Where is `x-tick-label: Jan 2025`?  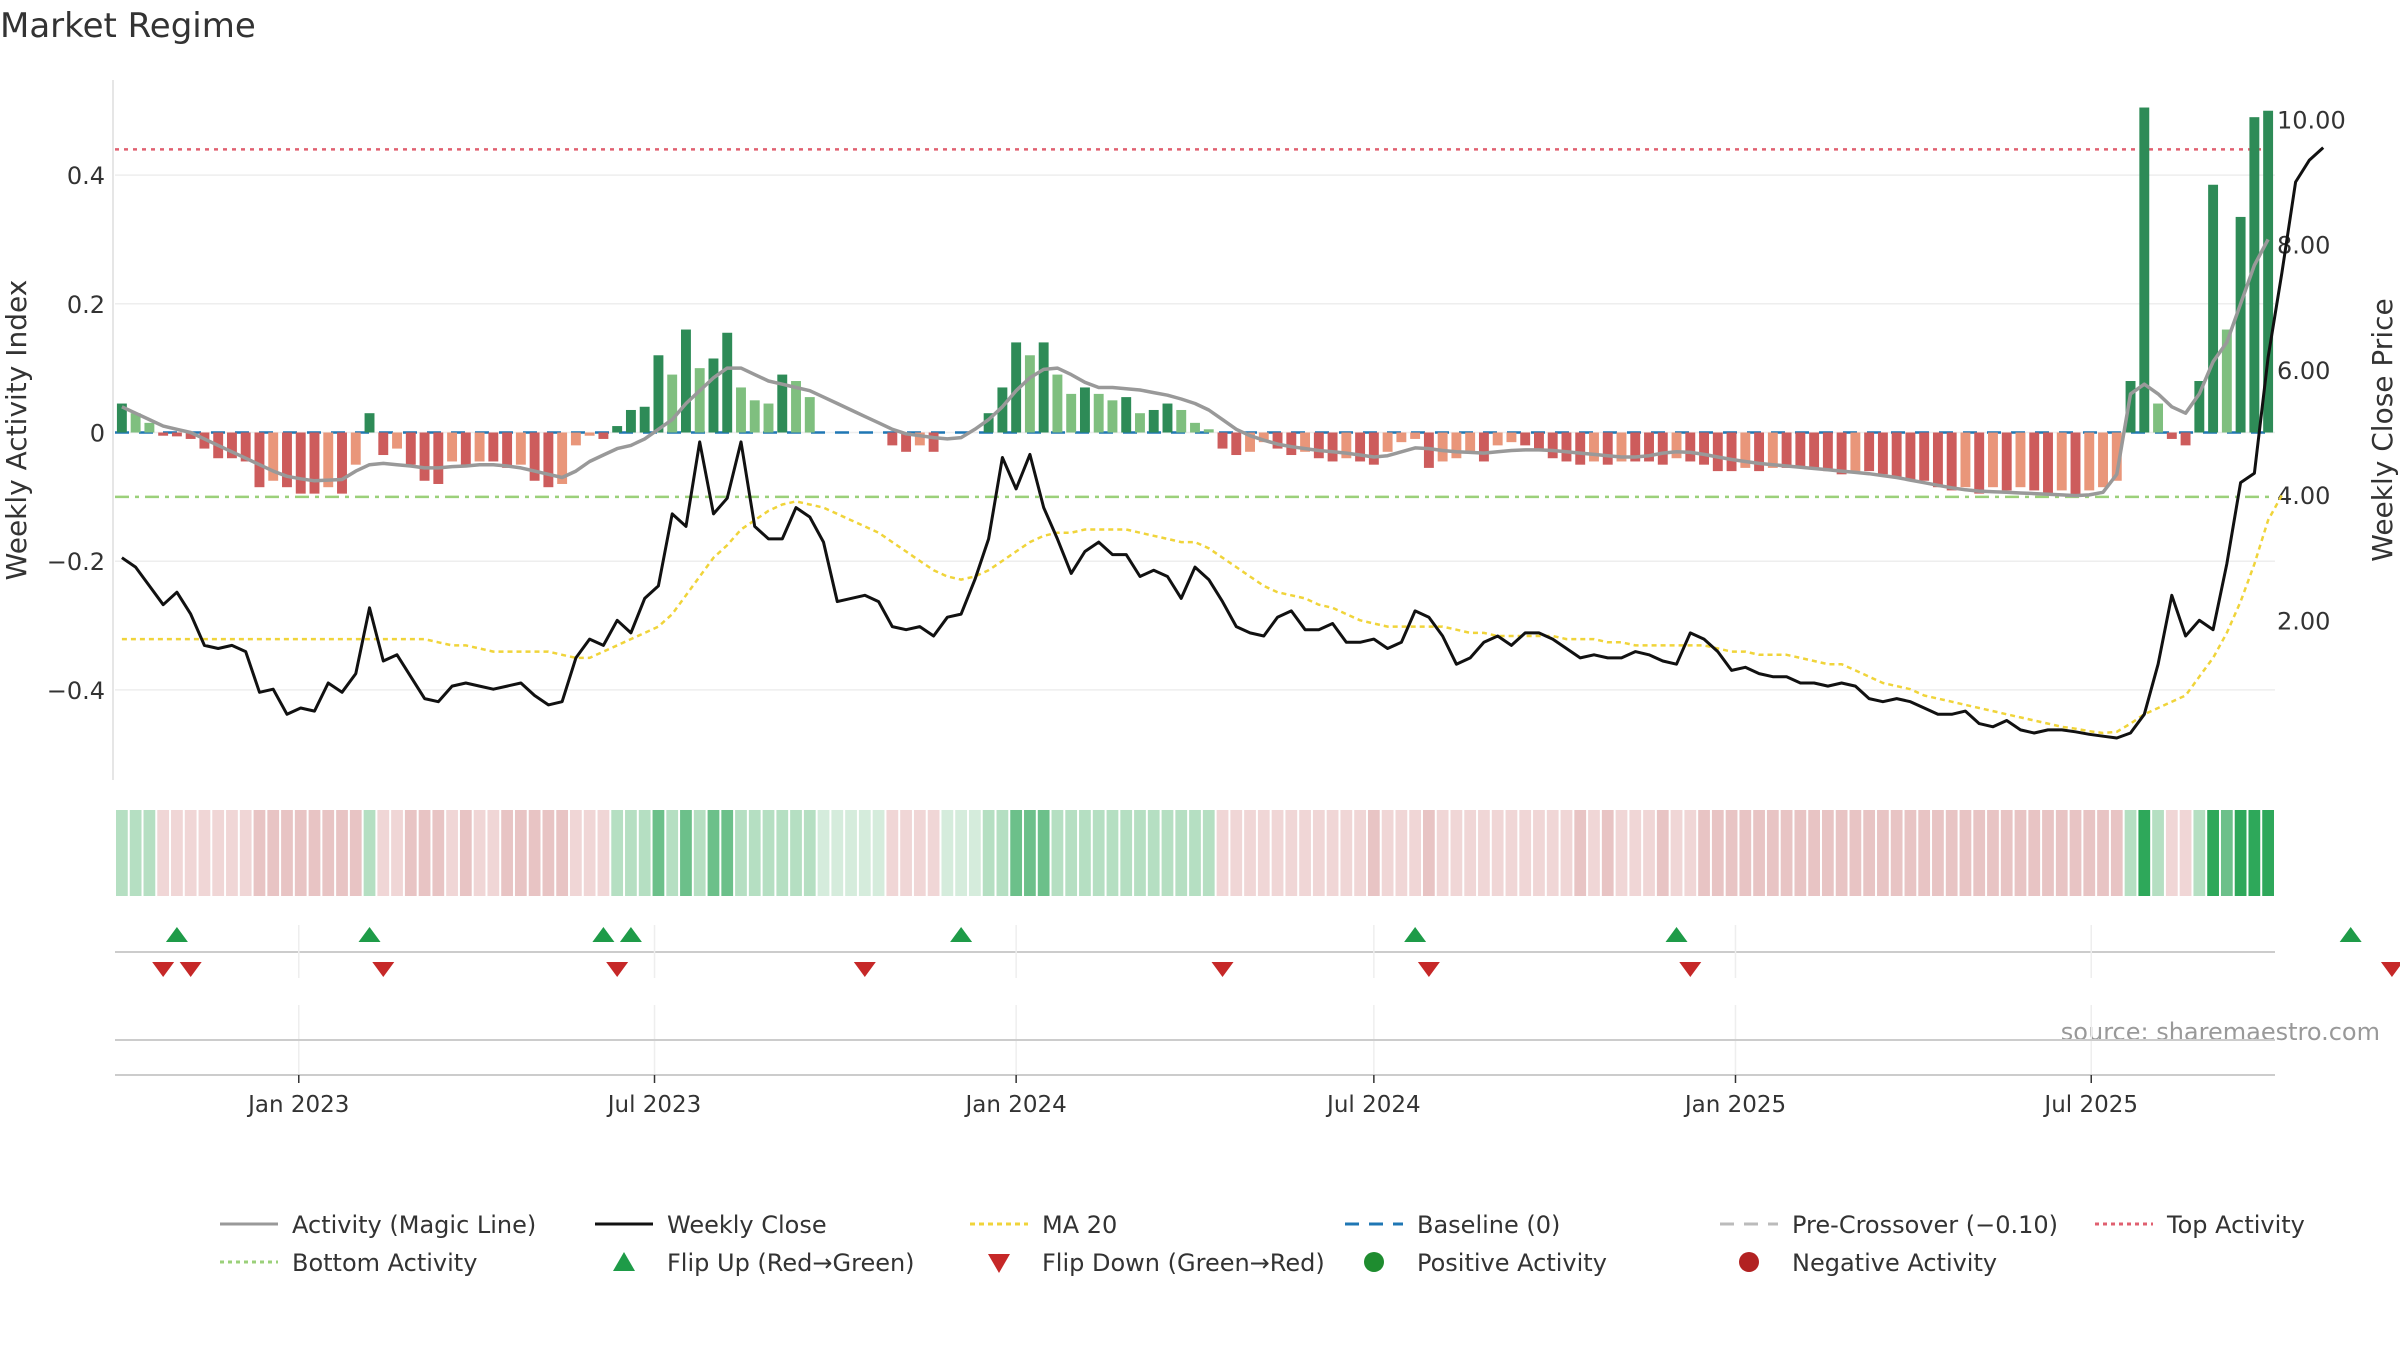
x-tick-label: Jan 2025 is located at coordinates (1734, 1105).